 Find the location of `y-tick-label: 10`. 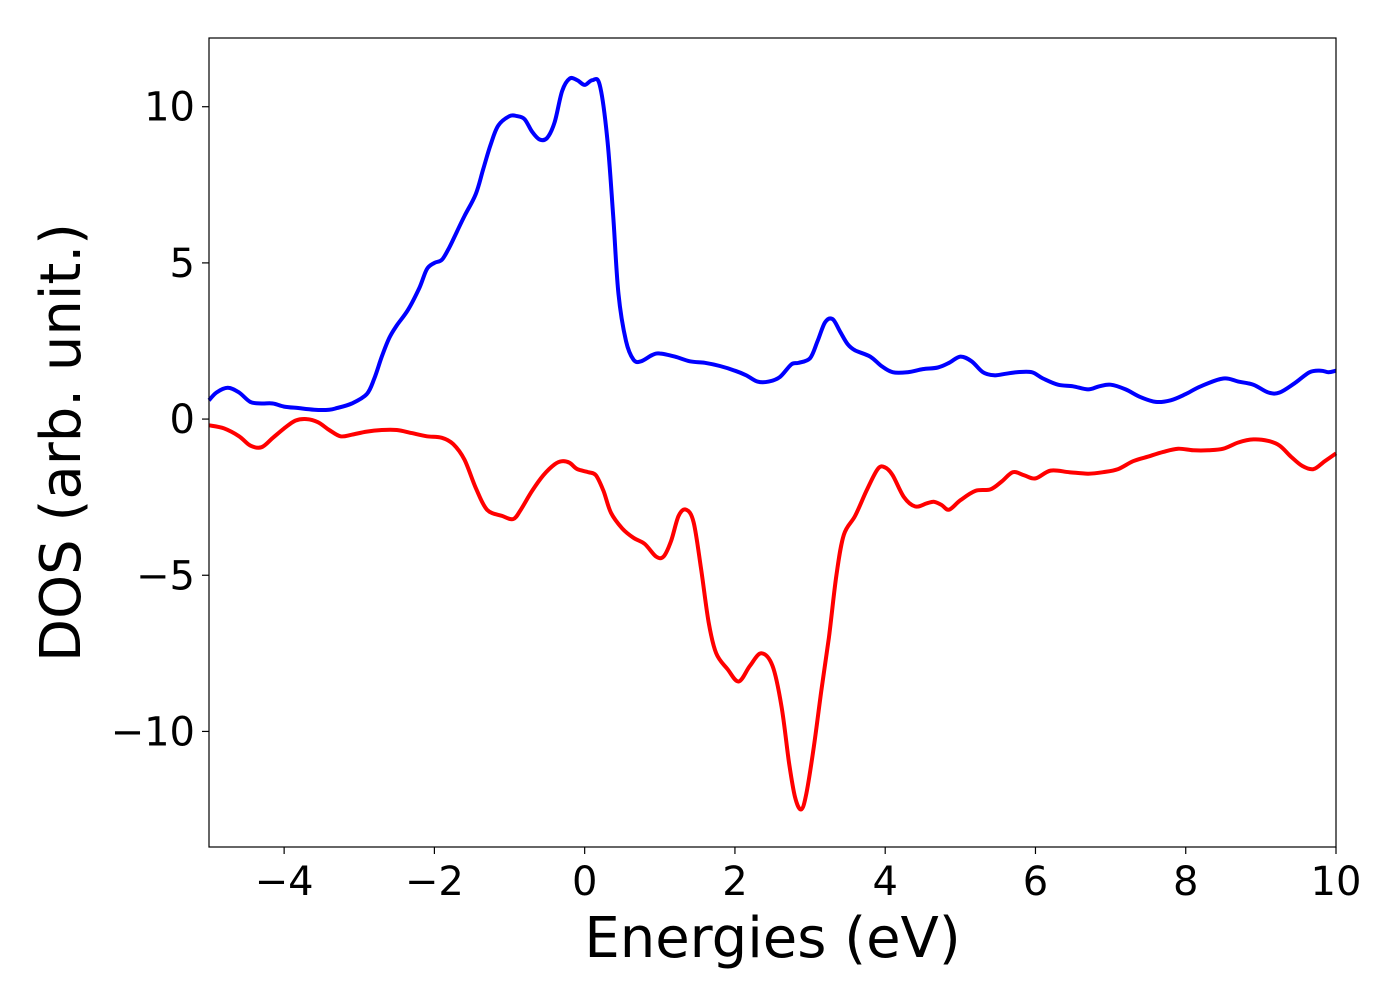

y-tick-label: 10 is located at coordinates (169, 108).